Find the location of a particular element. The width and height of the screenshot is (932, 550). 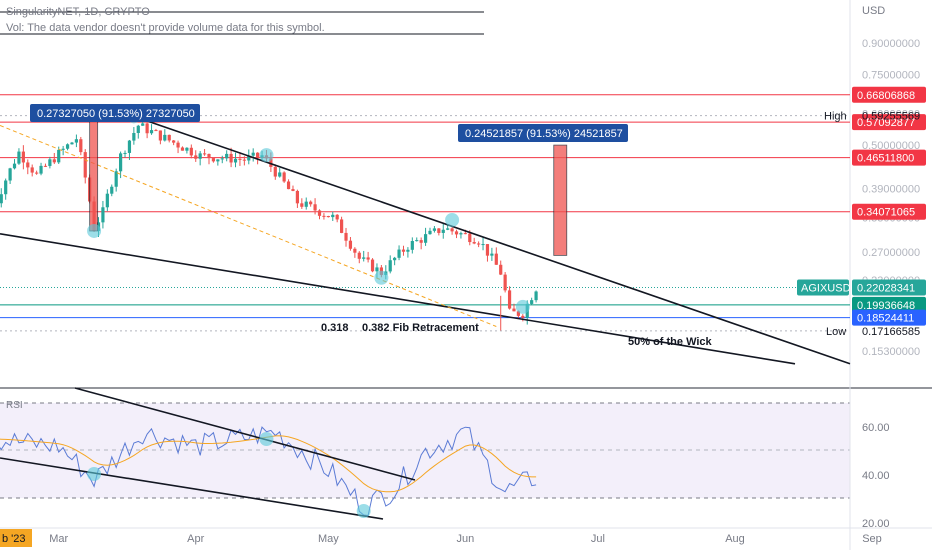

symbol-tag: AGIXUSD is located at coordinates (826, 289).